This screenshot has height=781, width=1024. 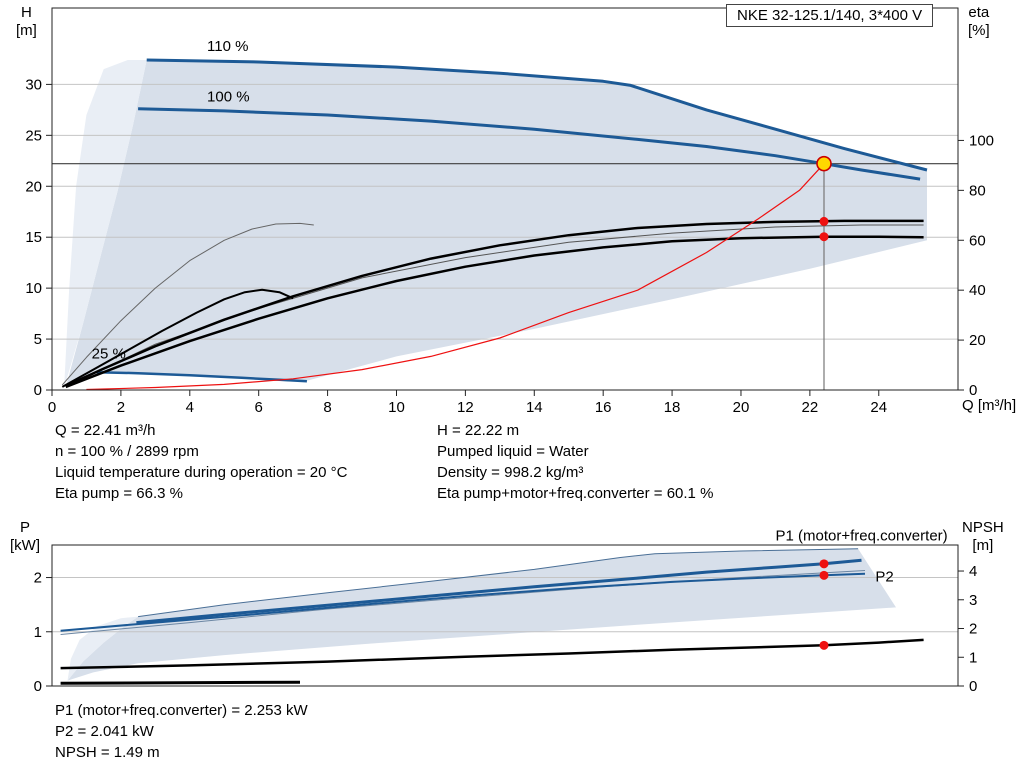 I want to click on label-p2: P2, so click(x=884, y=576).